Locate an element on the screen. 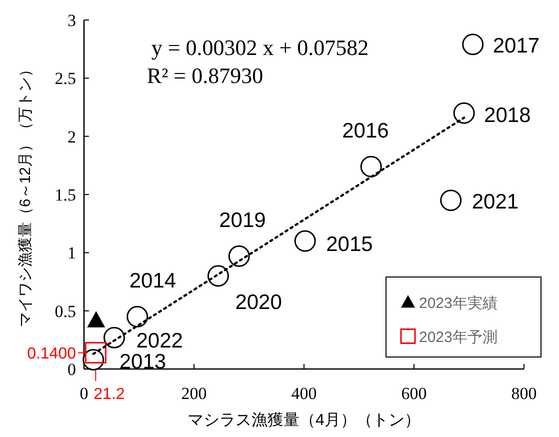 The width and height of the screenshot is (559, 437). y-tick-label: 2.5 is located at coordinates (65, 78).